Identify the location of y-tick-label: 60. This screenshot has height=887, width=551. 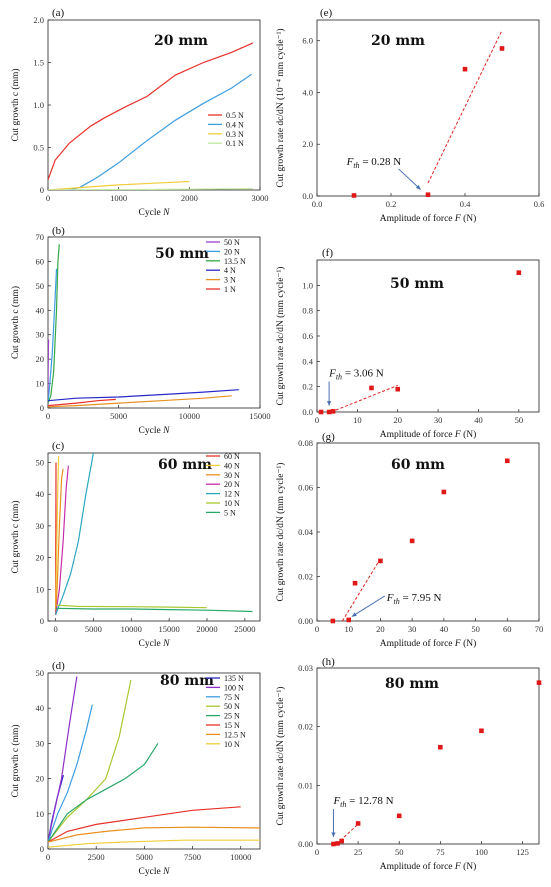
(40, 261).